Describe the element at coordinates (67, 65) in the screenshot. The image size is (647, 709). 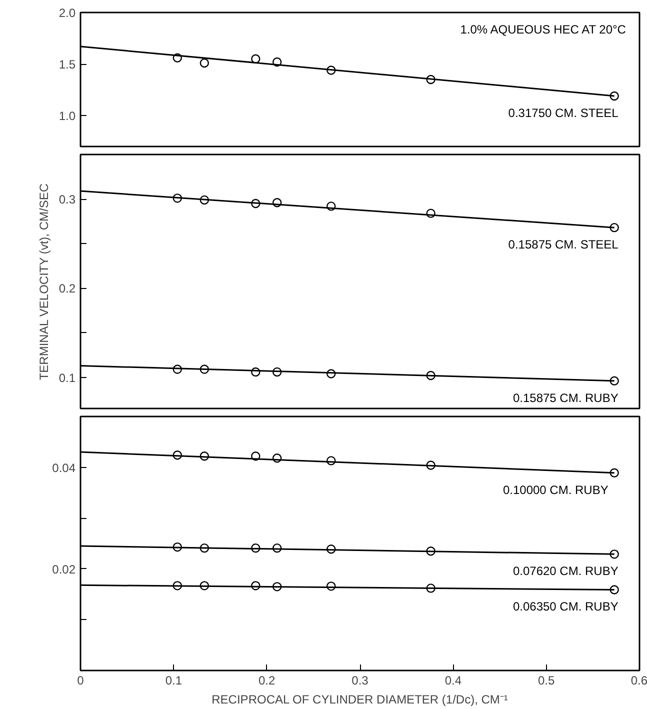
I see `y-tick-label: 1.5` at that location.